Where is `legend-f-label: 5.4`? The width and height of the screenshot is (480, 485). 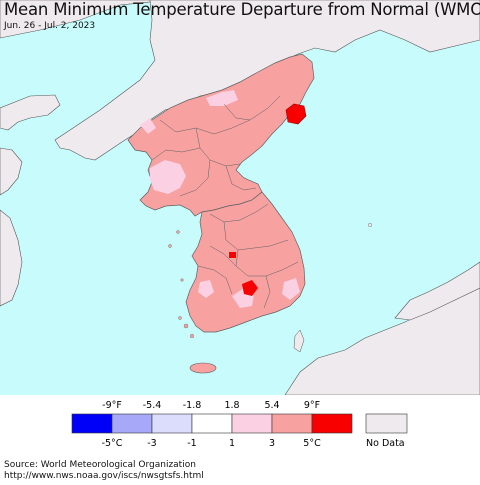
legend-f-label: 5.4 is located at coordinates (271, 405).